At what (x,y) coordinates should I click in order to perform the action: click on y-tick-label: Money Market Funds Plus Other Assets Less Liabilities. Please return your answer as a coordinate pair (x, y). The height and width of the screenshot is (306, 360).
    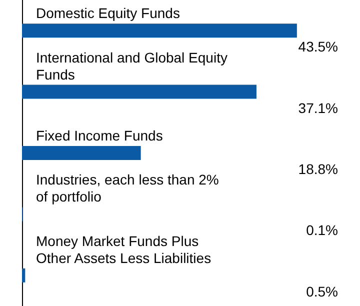
    Looking at the image, I should click on (124, 249).